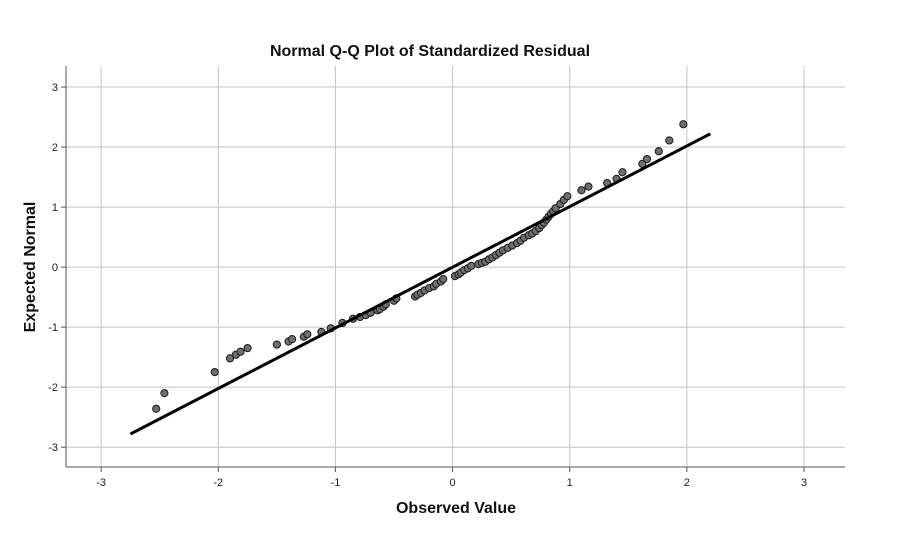  What do you see at coordinates (218, 483) in the screenshot?
I see `x-tick-label: -2` at bounding box center [218, 483].